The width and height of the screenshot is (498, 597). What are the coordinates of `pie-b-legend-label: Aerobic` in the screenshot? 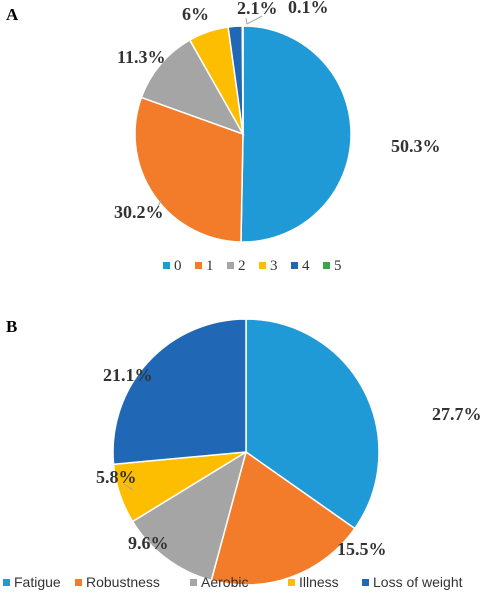 It's located at (224, 582).